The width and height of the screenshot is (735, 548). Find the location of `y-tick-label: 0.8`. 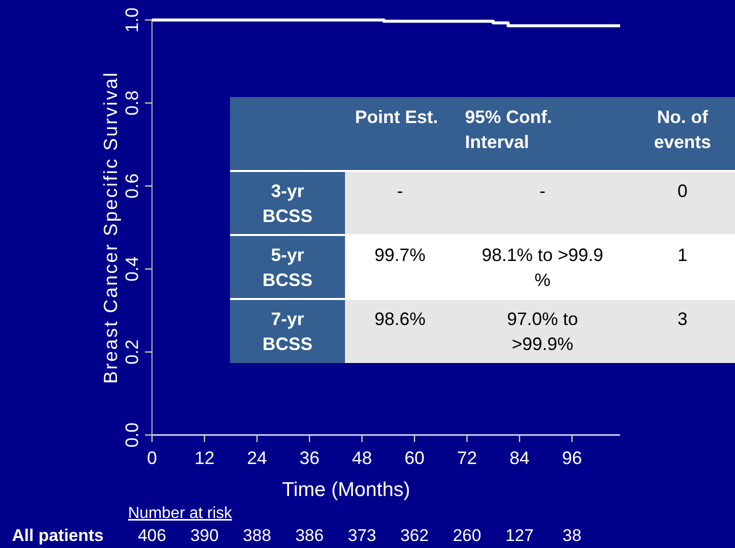

y-tick-label: 0.8 is located at coordinates (132, 103).